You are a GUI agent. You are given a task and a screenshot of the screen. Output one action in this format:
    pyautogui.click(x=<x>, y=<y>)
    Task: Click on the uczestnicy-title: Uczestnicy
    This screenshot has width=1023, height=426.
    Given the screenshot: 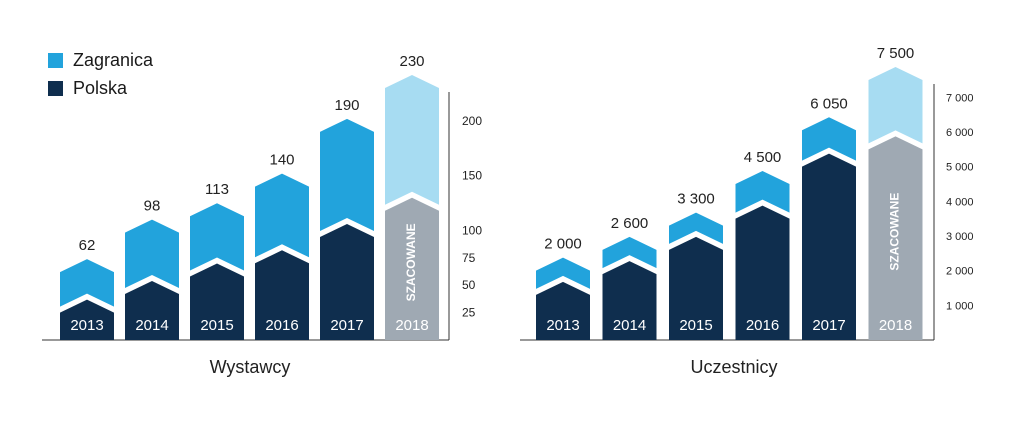 What is the action you would take?
    pyautogui.click(x=733, y=367)
    